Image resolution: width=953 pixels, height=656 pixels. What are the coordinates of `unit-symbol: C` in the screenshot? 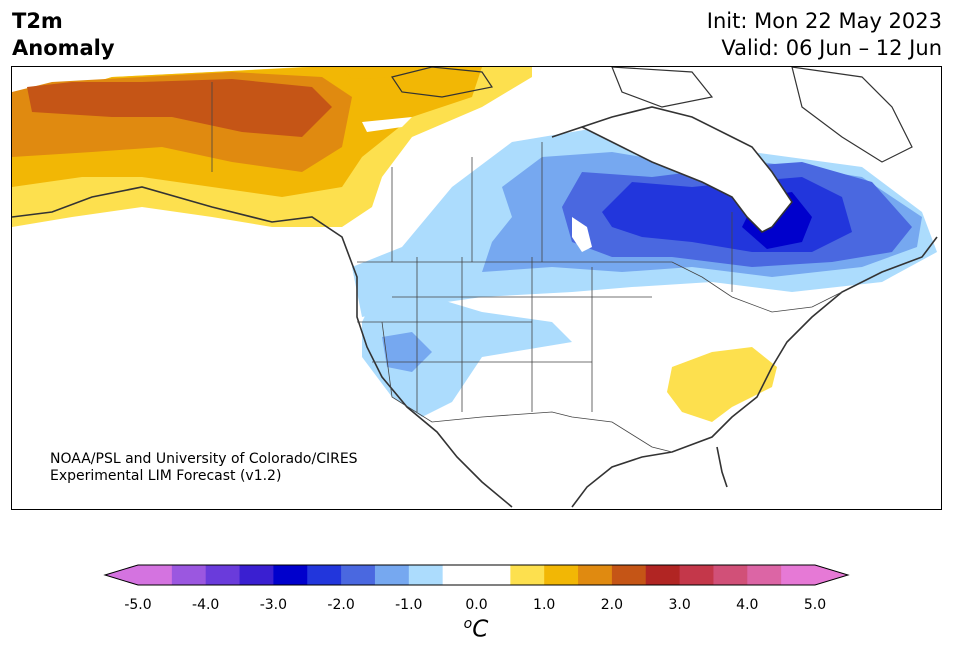 It's located at (480, 629).